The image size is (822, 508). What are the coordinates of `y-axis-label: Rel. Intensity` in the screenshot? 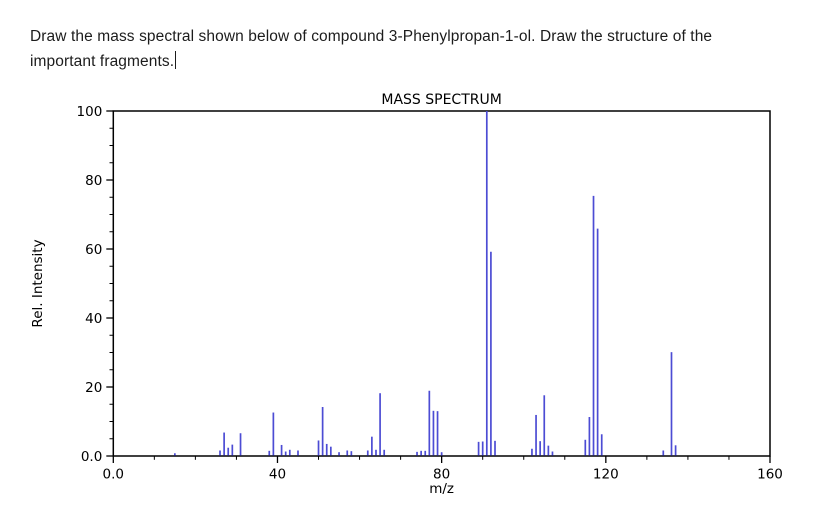 It's located at (38, 283).